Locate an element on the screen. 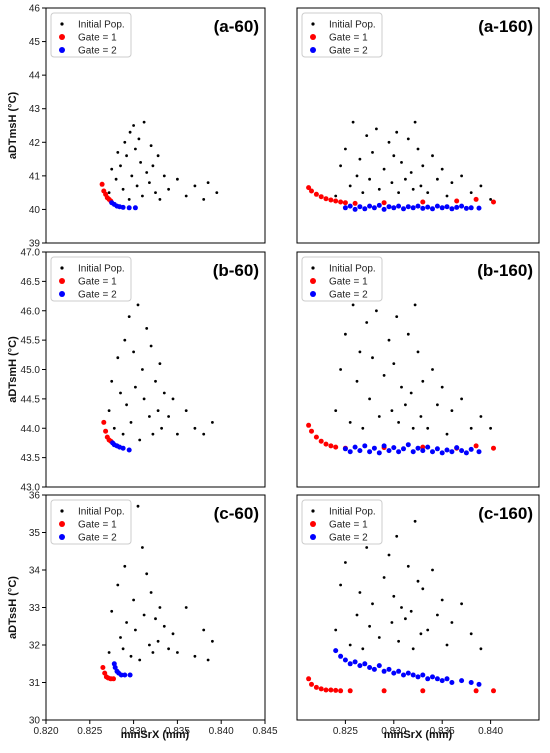  y-tick-label: 36 is located at coordinates (35, 496).